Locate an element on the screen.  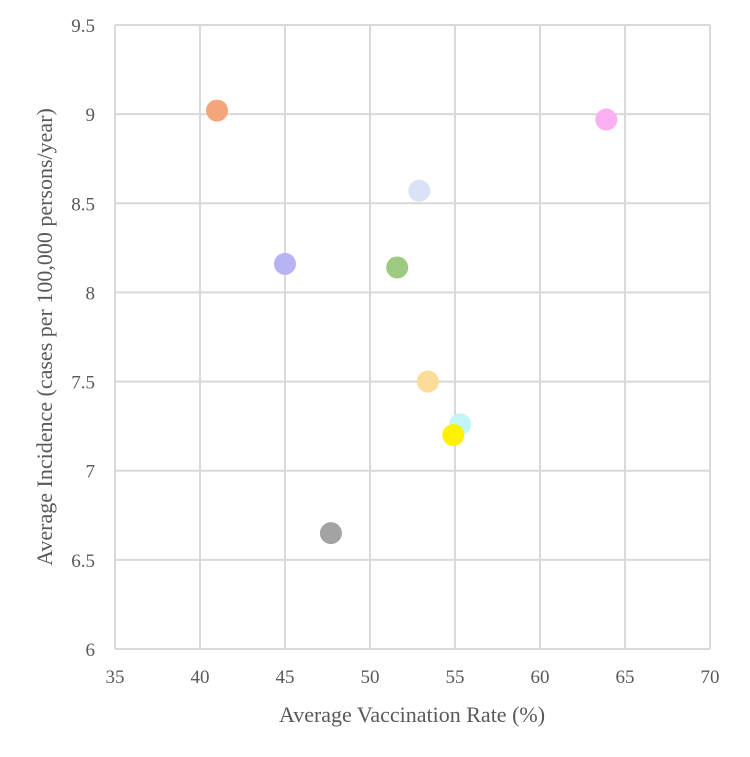
y-tick-label: 6.5 is located at coordinates (83, 561).